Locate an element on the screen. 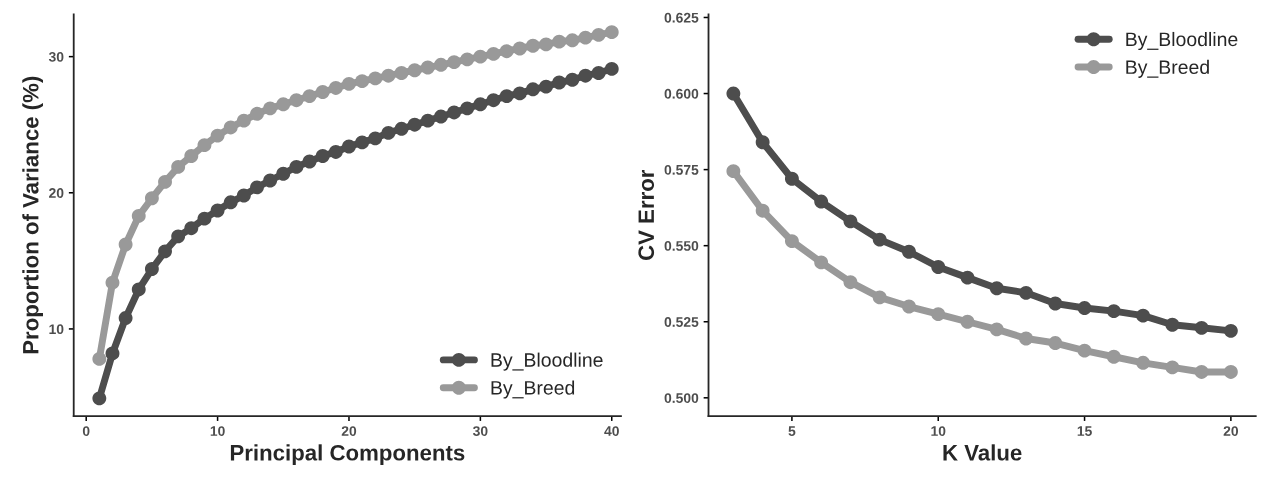 This screenshot has width=1271, height=481. y-tick-label: 0.575 is located at coordinates (681, 169).